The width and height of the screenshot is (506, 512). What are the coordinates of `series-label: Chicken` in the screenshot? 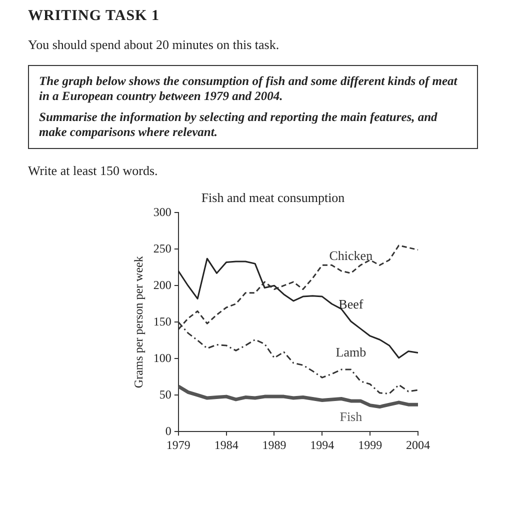 It's located at (351, 256).